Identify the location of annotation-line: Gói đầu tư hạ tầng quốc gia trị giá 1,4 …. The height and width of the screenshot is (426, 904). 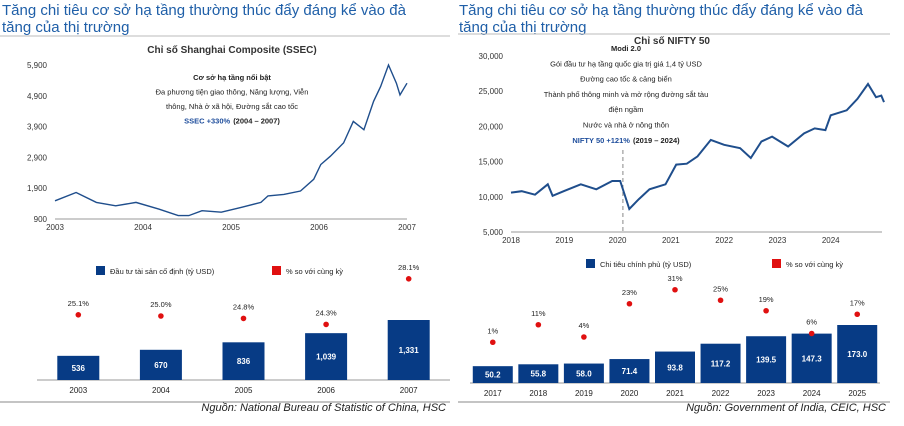
(626, 63).